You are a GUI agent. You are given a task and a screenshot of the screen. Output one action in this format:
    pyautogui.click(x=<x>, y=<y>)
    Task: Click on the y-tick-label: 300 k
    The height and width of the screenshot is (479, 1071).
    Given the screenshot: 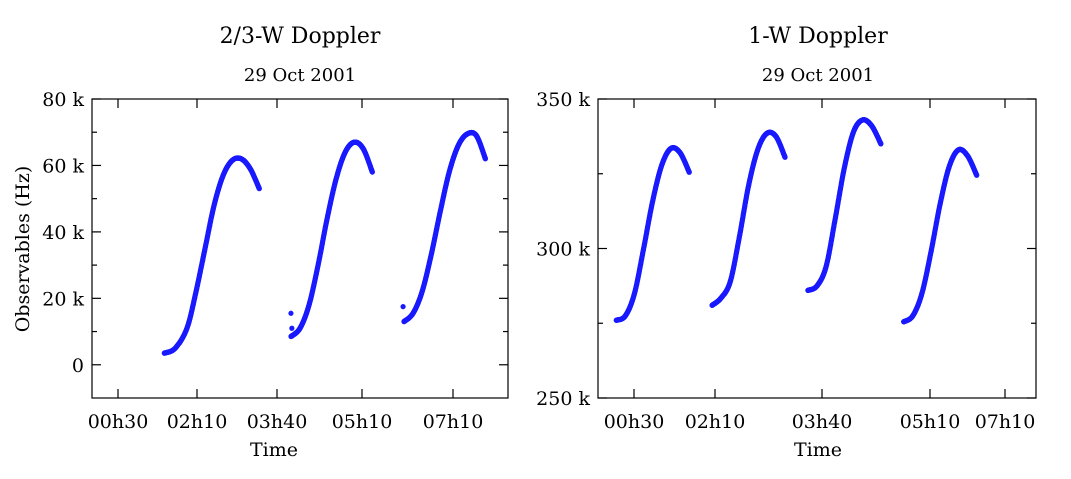 What is the action you would take?
    pyautogui.click(x=563, y=250)
    